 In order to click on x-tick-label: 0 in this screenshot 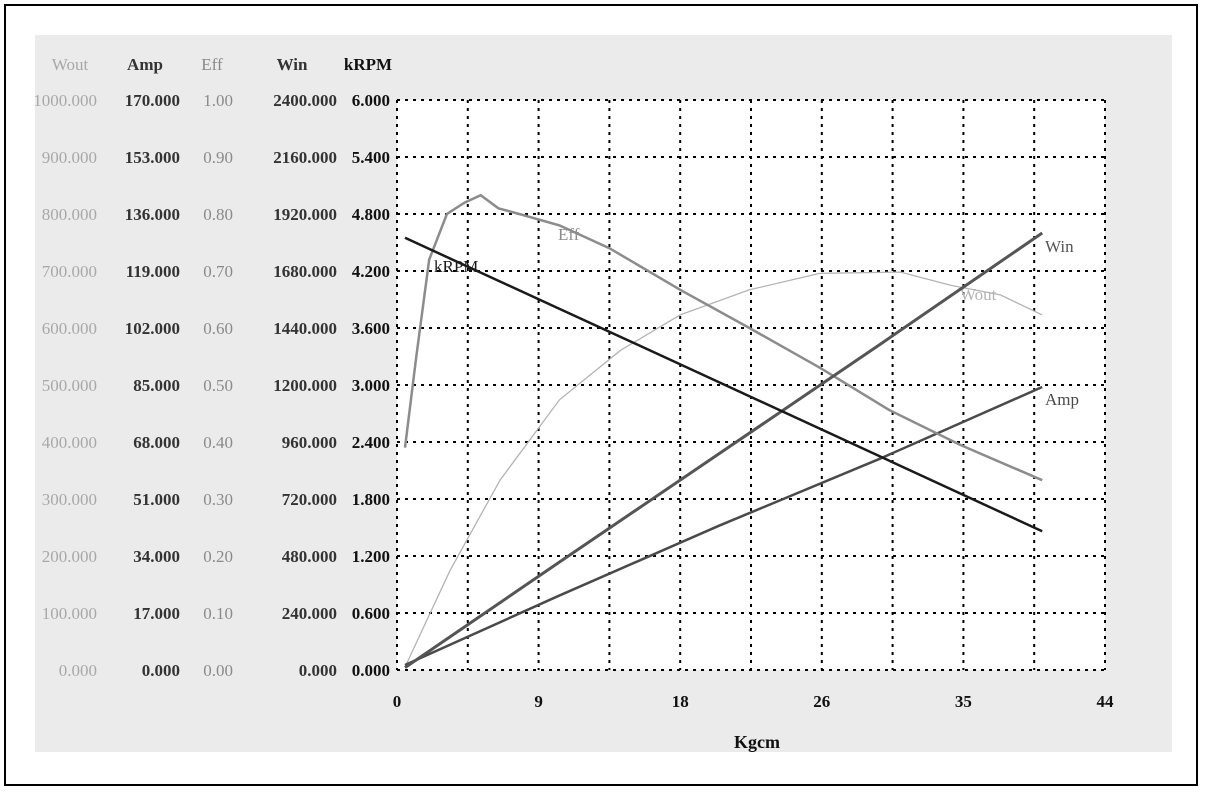, I will do `click(397, 701)`.